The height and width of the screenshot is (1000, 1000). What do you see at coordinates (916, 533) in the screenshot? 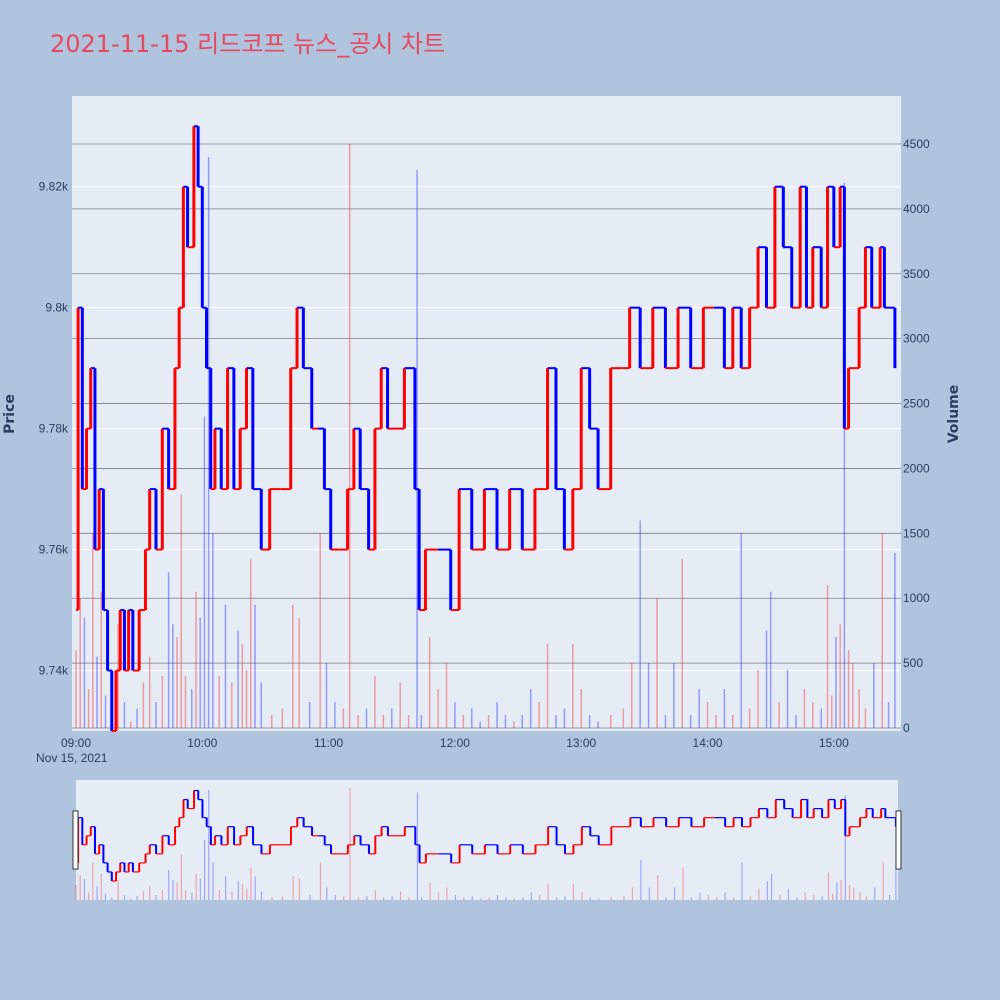
I see `volume-tick-label: 1500` at bounding box center [916, 533].